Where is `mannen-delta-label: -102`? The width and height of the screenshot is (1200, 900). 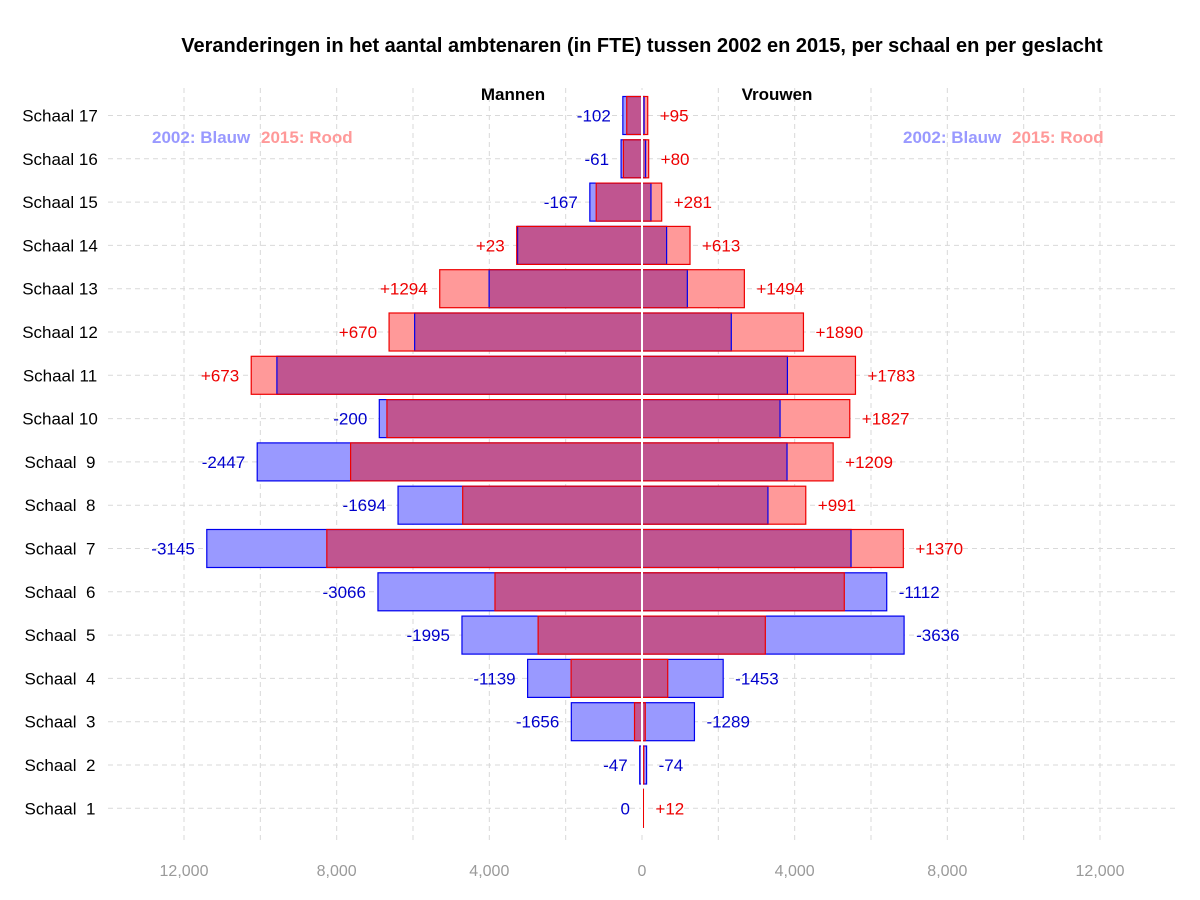 mannen-delta-label: -102 is located at coordinates (594, 116).